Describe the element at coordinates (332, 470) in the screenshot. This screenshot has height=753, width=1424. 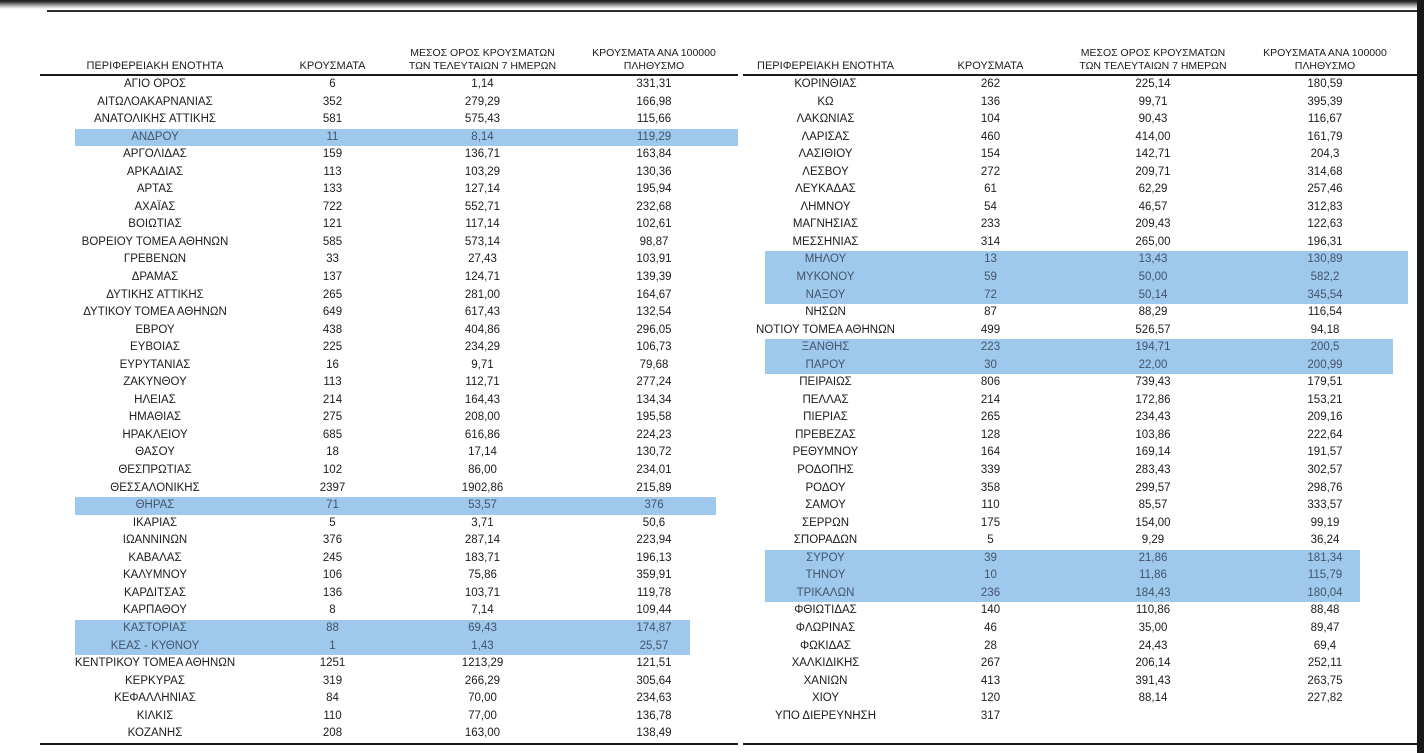
I see `cell-cases: 102` at that location.